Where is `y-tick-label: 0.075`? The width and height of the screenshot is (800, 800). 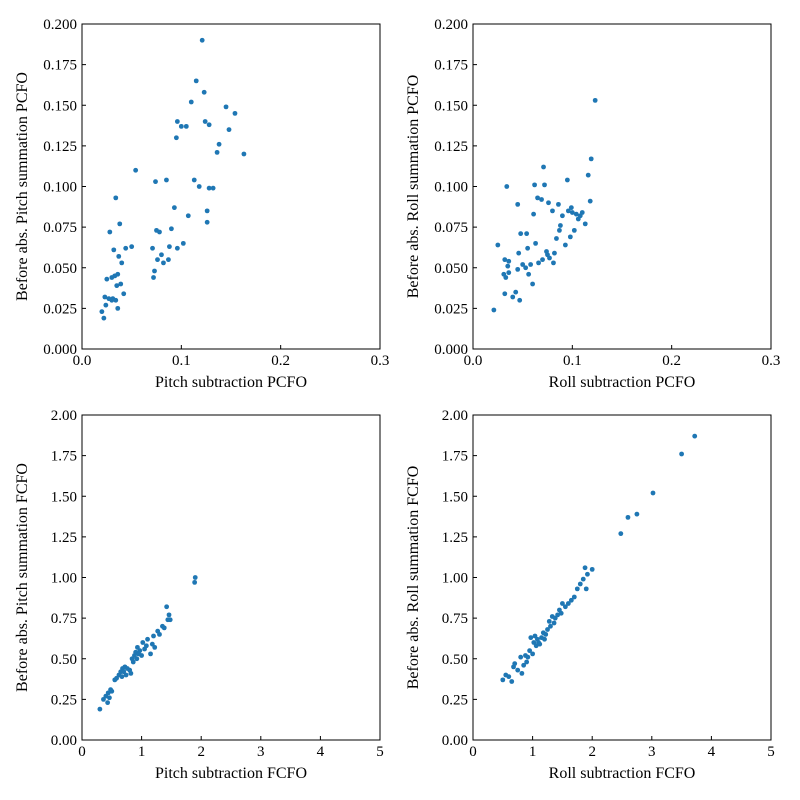
y-tick-label: 0.075 is located at coordinates (60, 228).